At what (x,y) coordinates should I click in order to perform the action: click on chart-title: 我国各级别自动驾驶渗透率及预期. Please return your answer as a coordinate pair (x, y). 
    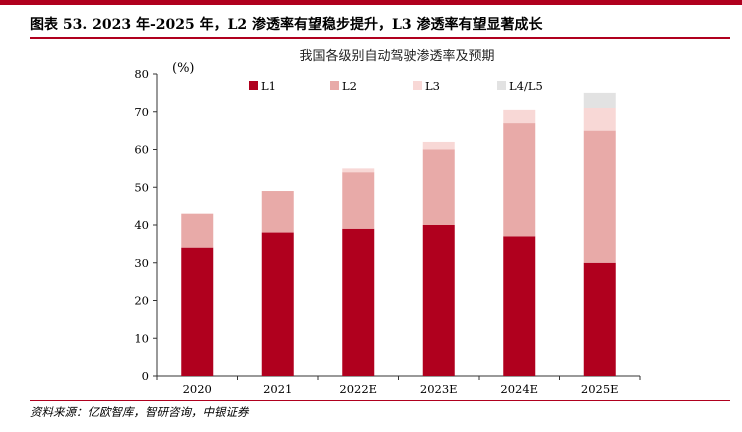
    Looking at the image, I should click on (396, 56).